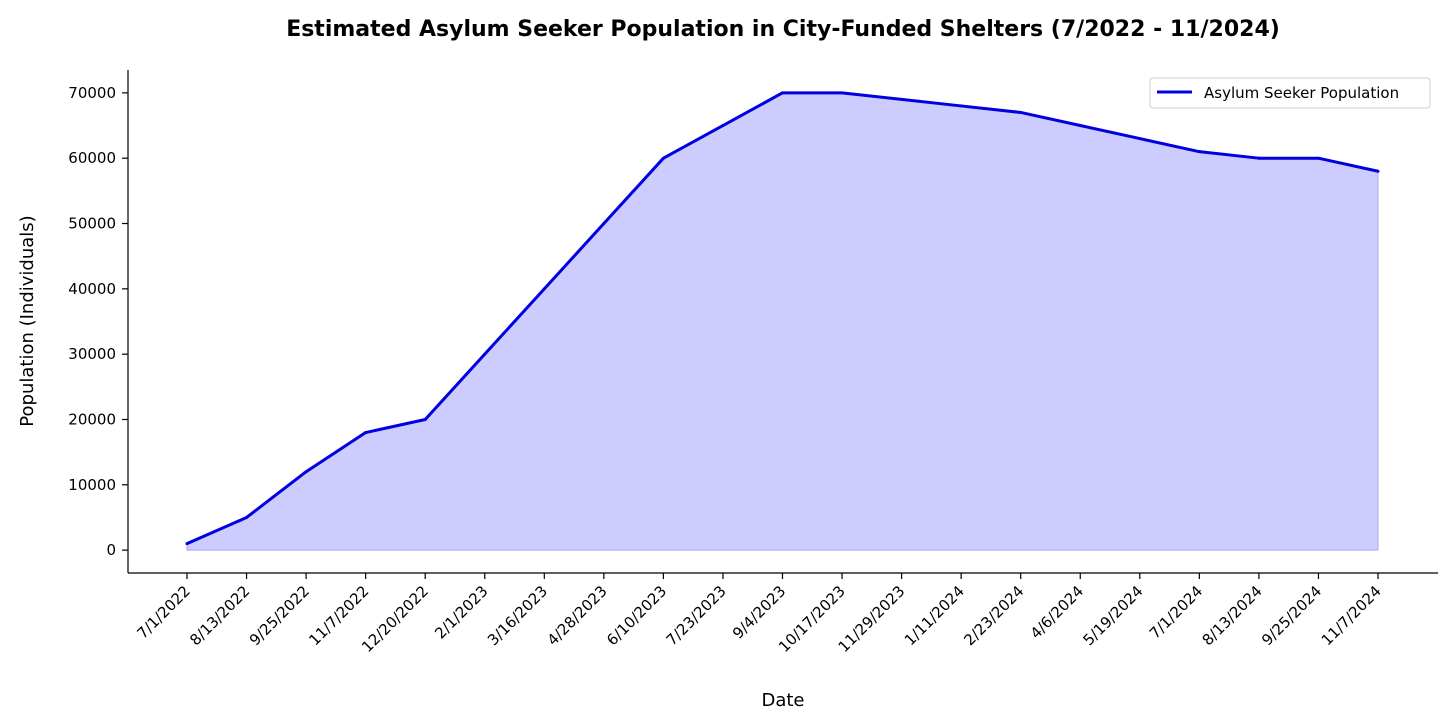 The image size is (1456, 728). What do you see at coordinates (92, 485) in the screenshot?
I see `y-tick-label: 10000` at bounding box center [92, 485].